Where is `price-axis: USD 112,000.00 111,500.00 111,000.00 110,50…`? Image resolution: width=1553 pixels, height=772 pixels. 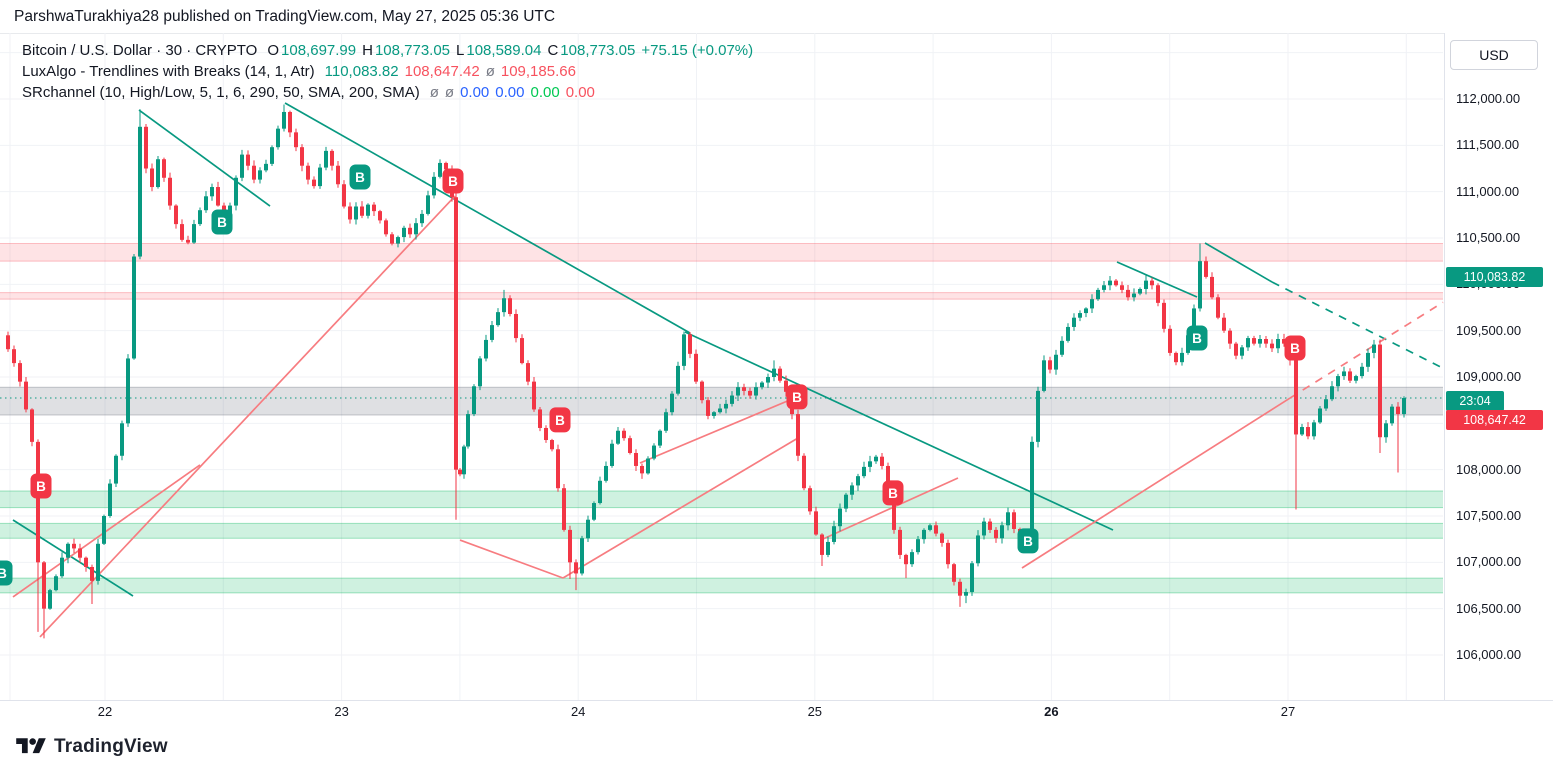
price-axis: USD 112,000.00 111,500.00 111,000.00 110,50… is located at coordinates (1498, 366).